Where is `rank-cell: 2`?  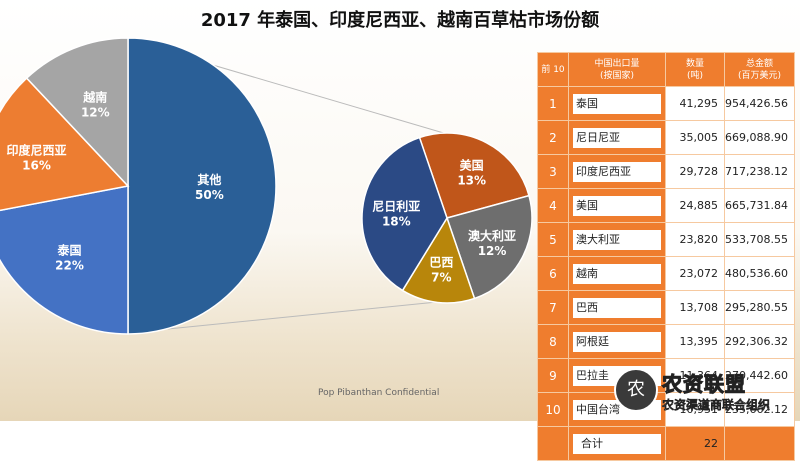 rank-cell: 2 is located at coordinates (553, 137).